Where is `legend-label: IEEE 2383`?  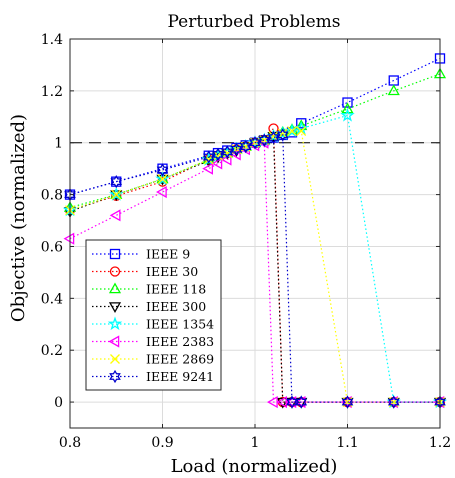
legend-label: IEEE 2383 is located at coordinates (180, 341).